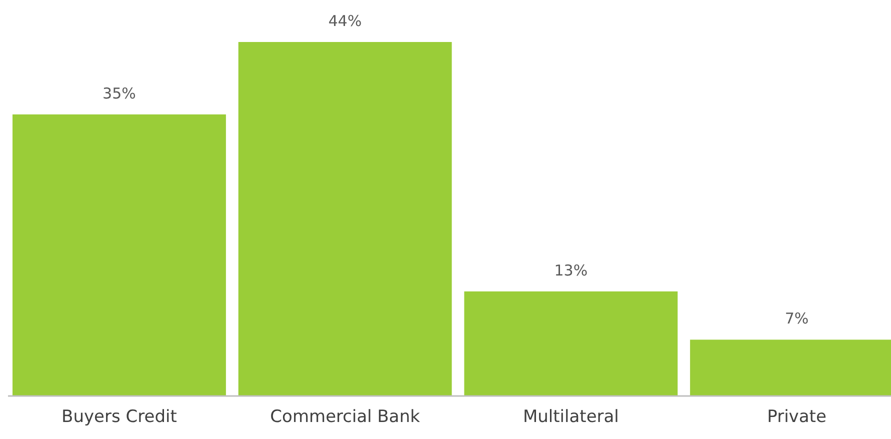 This screenshot has height=439, width=891. What do you see at coordinates (120, 417) in the screenshot?
I see `x-tick-label: Buyers Credit` at bounding box center [120, 417].